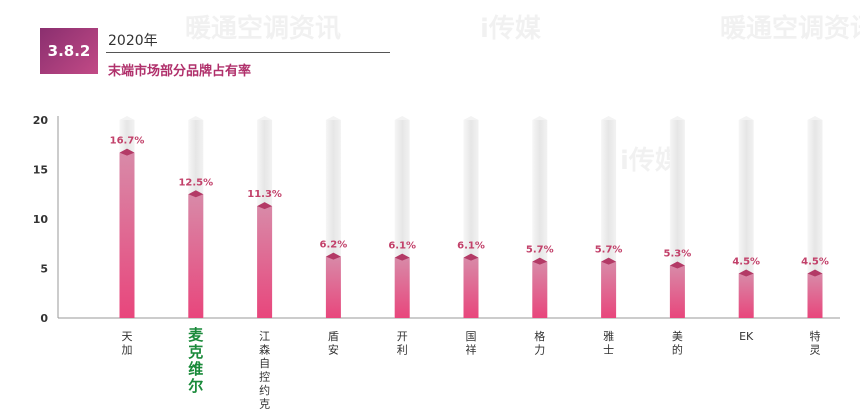 Image resolution: width=860 pixels, height=417 pixels. What do you see at coordinates (41, 219) in the screenshot?
I see `y-tick-label: 10` at bounding box center [41, 219].